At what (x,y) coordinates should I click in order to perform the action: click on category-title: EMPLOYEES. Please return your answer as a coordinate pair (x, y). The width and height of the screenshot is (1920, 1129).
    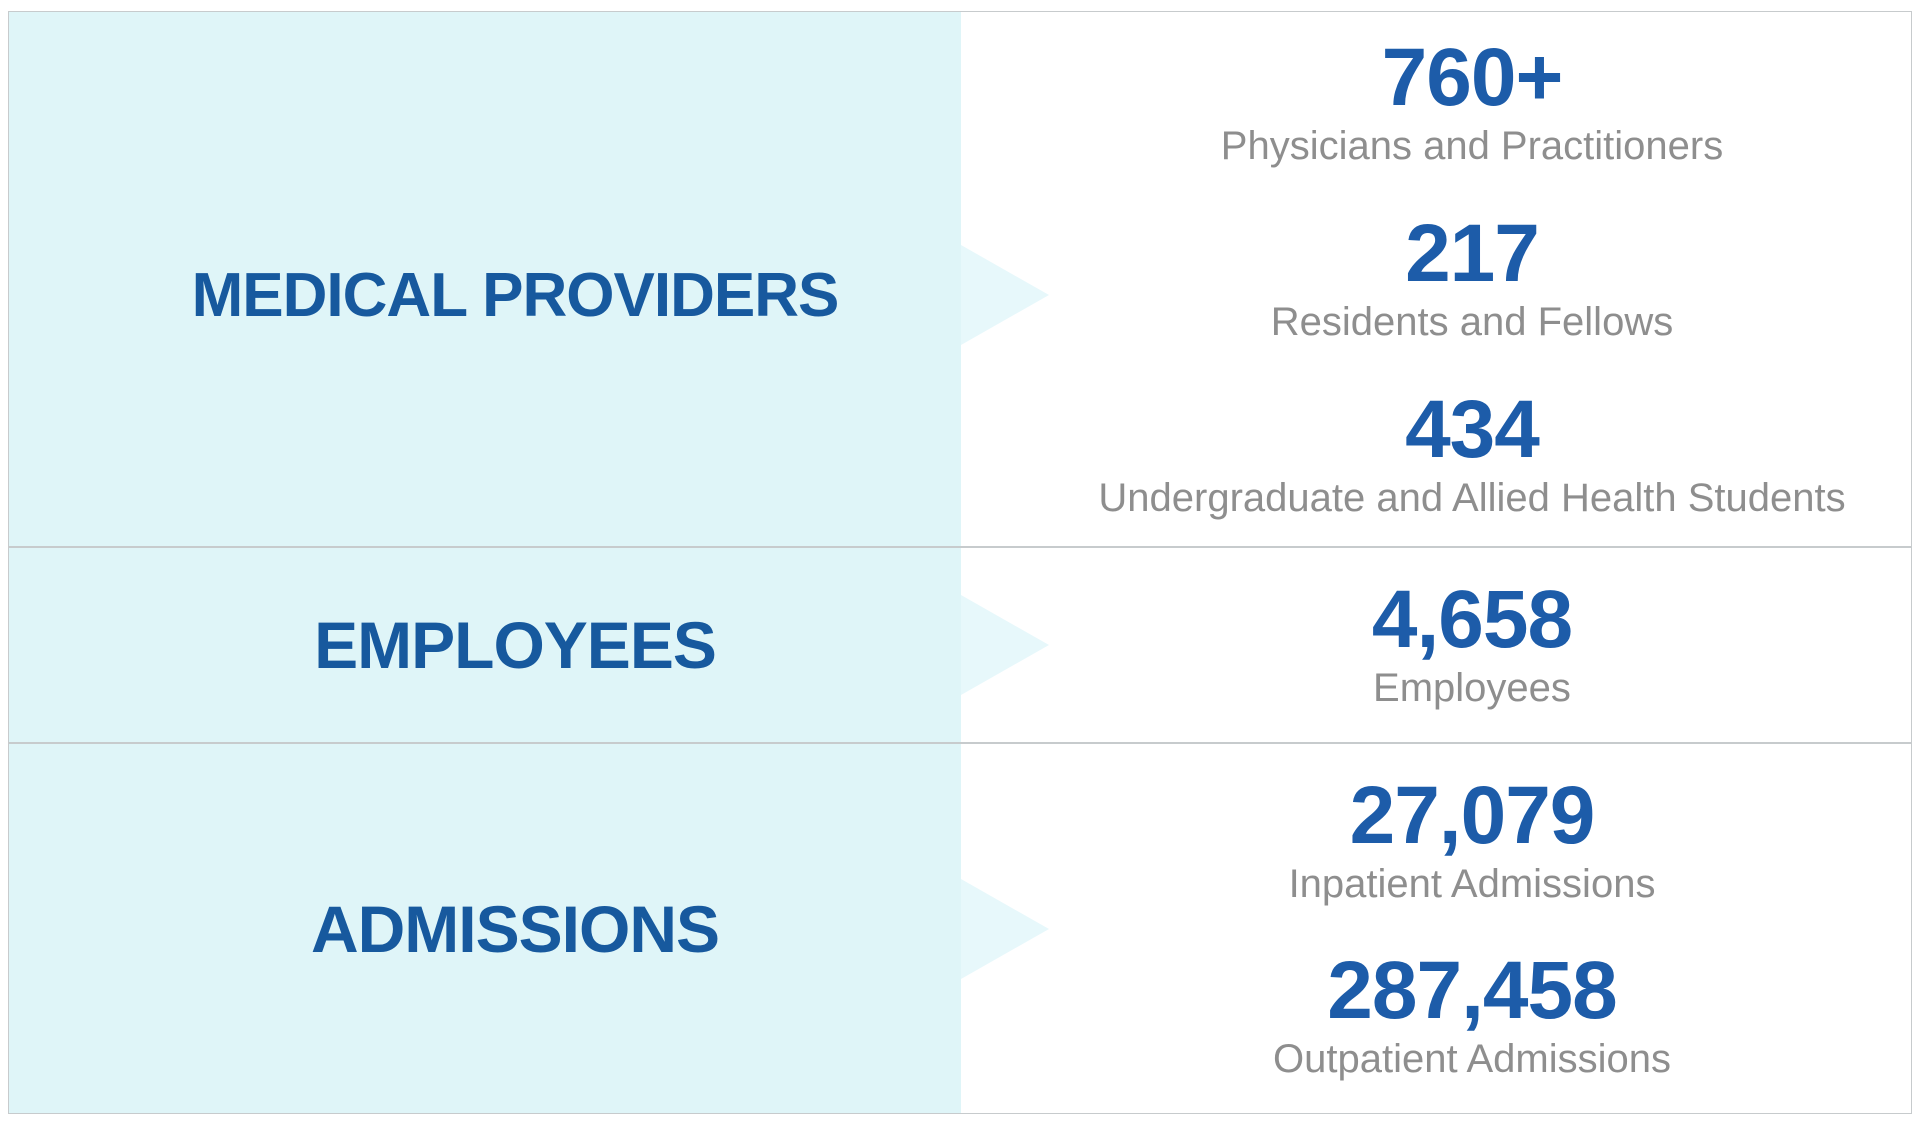
    Looking at the image, I should click on (515, 645).